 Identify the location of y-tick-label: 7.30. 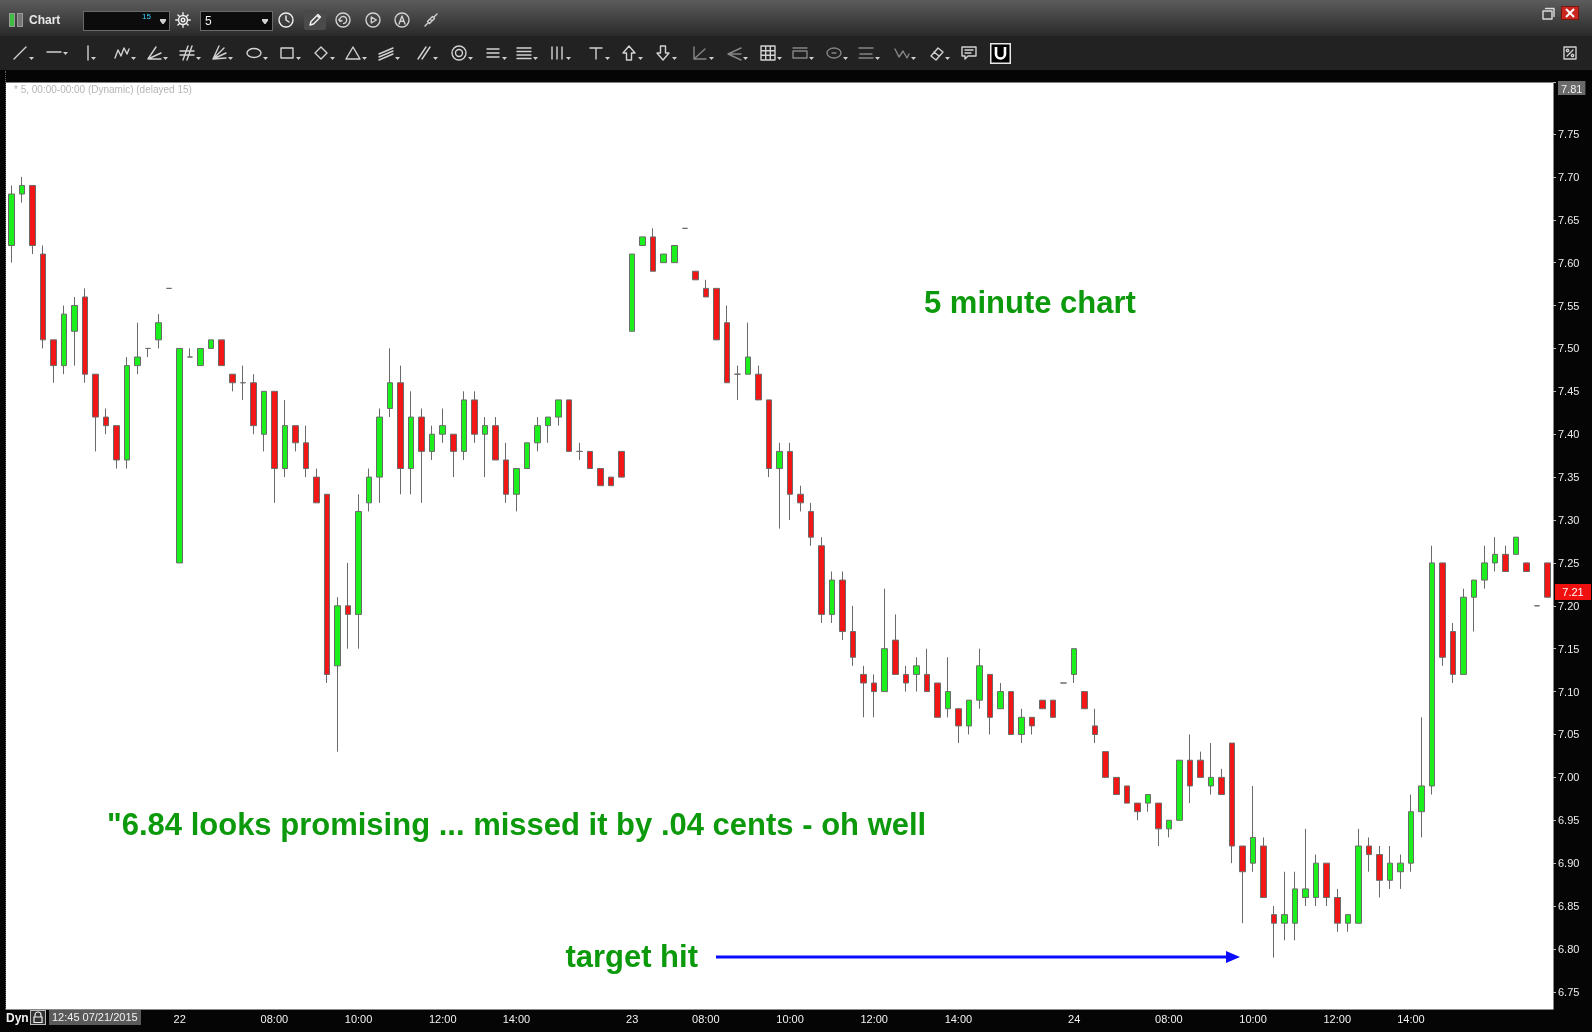
(1569, 520).